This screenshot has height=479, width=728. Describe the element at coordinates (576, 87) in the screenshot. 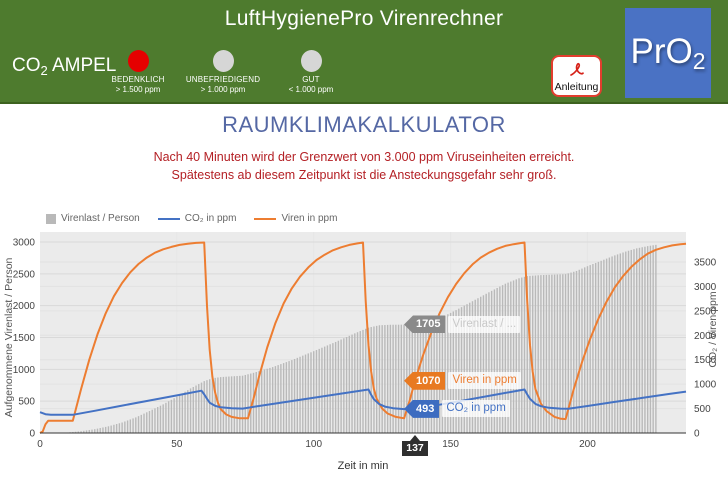

I see `anleitung-label: Anleitung` at that location.